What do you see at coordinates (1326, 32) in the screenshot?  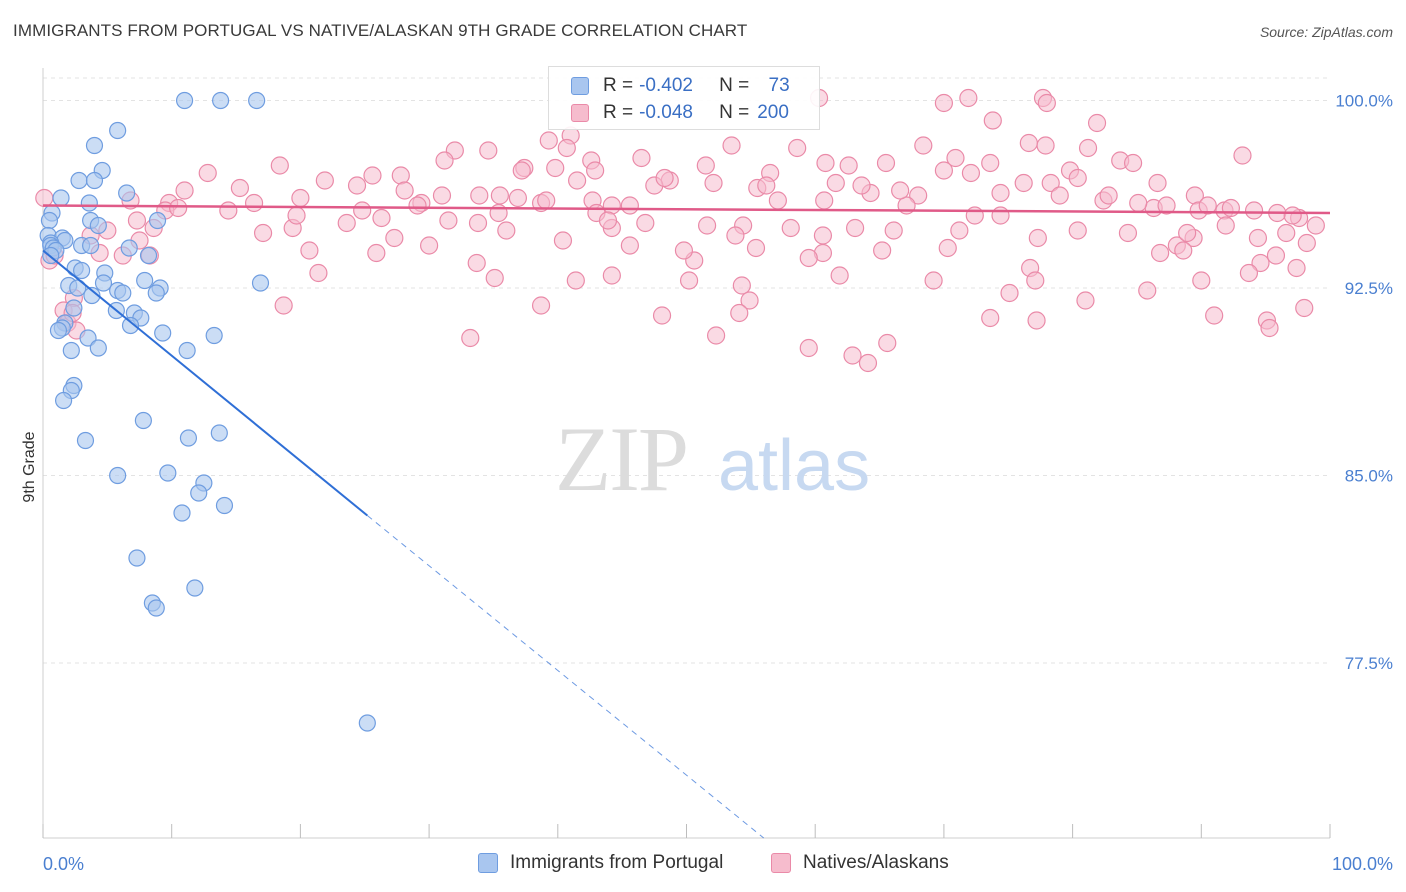 I see `source-label: Source: ZipAtlas.com` at bounding box center [1326, 32].